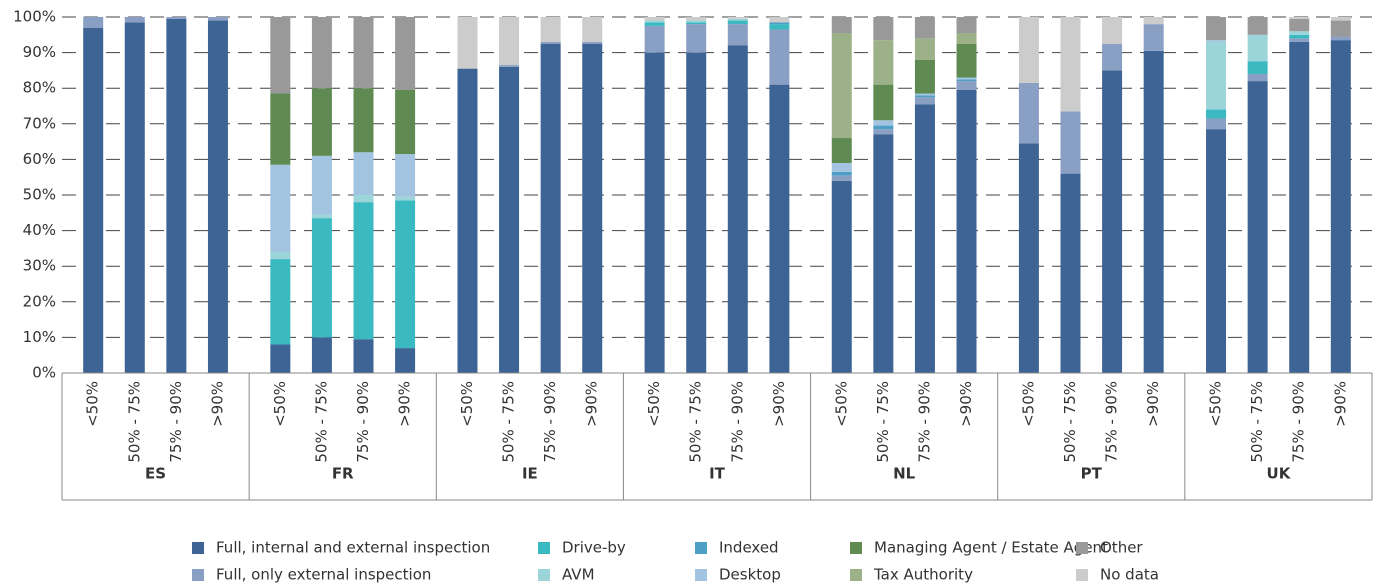  Describe the element at coordinates (1257, 422) in the screenshot. I see `x-tick-label: 50% - 75%` at that location.